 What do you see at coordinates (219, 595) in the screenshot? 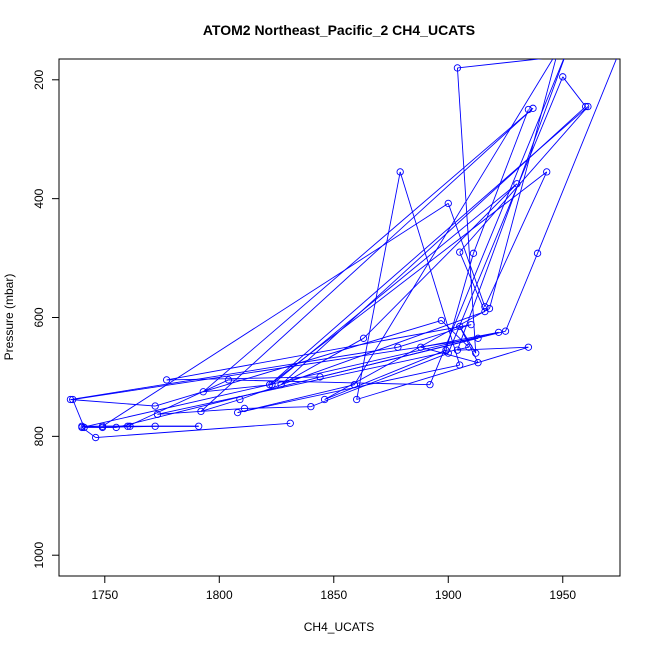
I see `x-tick-label: 1800` at bounding box center [219, 595].